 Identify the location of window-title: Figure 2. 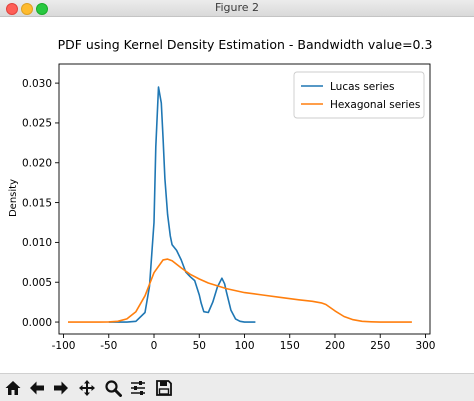
(237, 7).